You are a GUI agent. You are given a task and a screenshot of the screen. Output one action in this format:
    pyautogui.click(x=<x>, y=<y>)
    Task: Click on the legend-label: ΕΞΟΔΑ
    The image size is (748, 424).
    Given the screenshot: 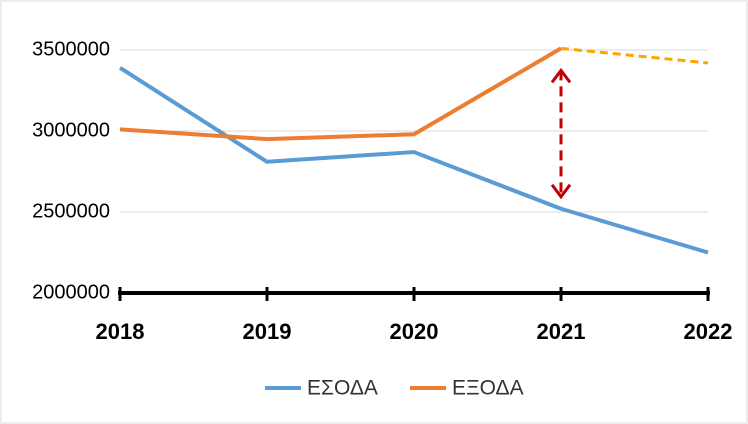 What is the action you would take?
    pyautogui.click(x=488, y=388)
    